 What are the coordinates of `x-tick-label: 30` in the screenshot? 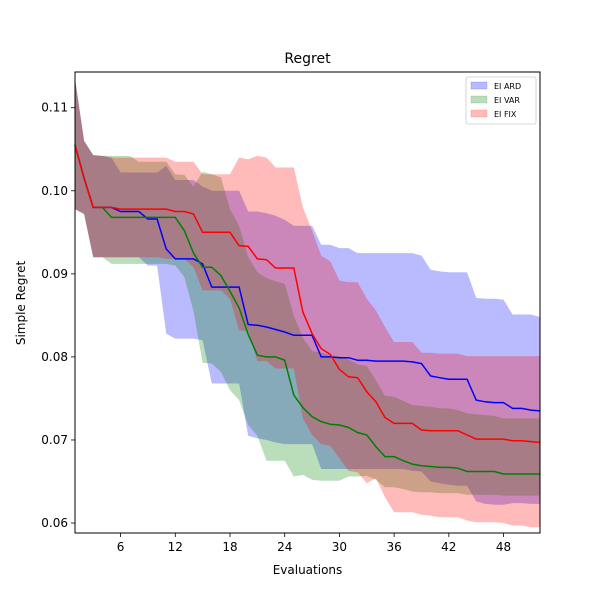 It's located at (339, 547).